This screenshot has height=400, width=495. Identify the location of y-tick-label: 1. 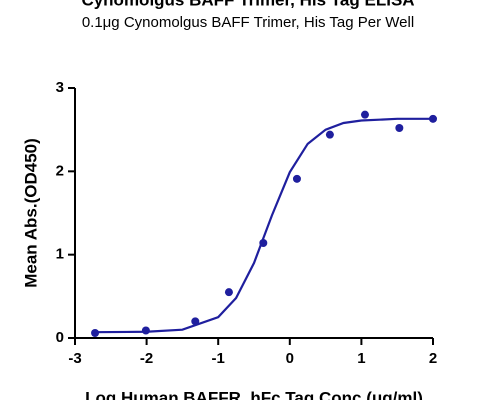
(60, 254).